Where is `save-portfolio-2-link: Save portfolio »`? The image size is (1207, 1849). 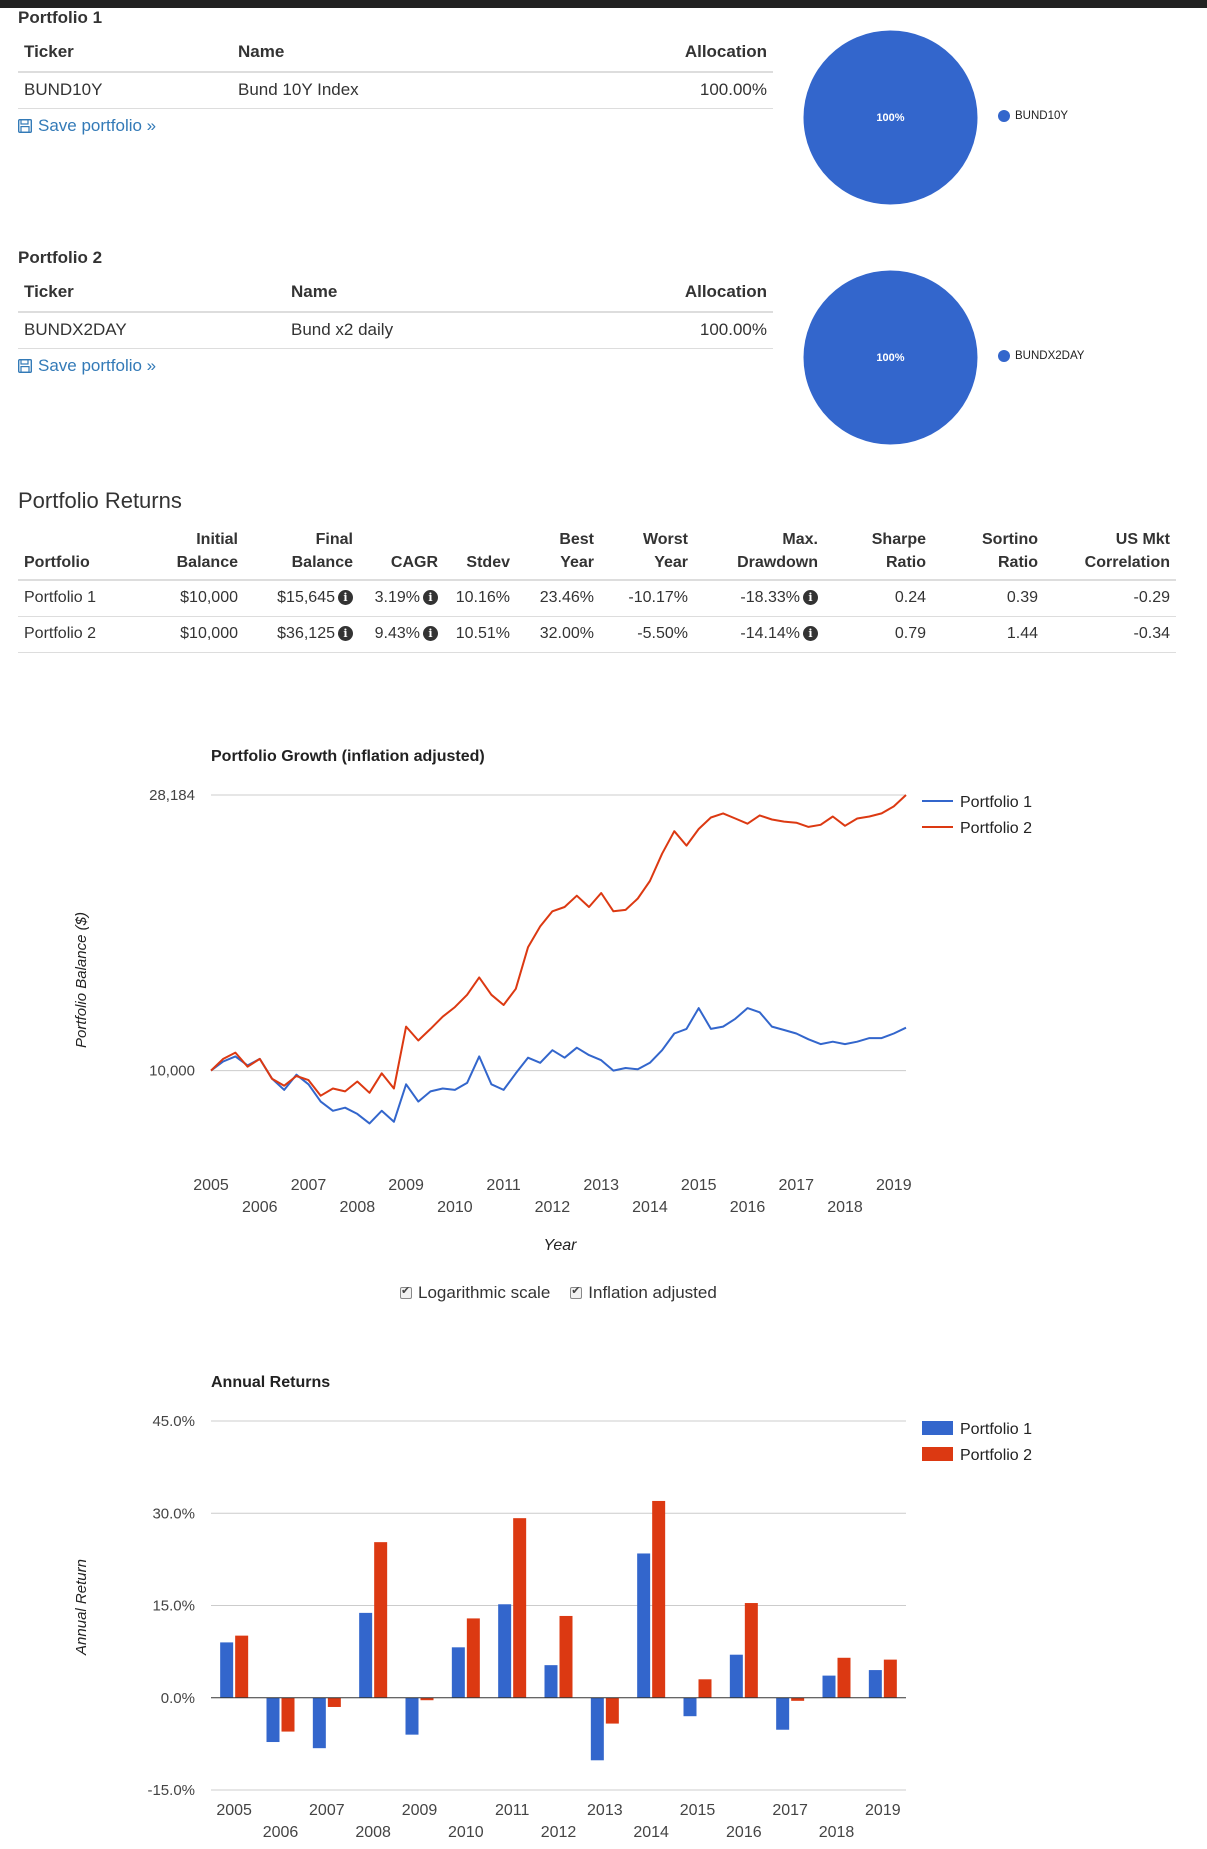 save-portfolio-2-link: Save portfolio » is located at coordinates (395, 366).